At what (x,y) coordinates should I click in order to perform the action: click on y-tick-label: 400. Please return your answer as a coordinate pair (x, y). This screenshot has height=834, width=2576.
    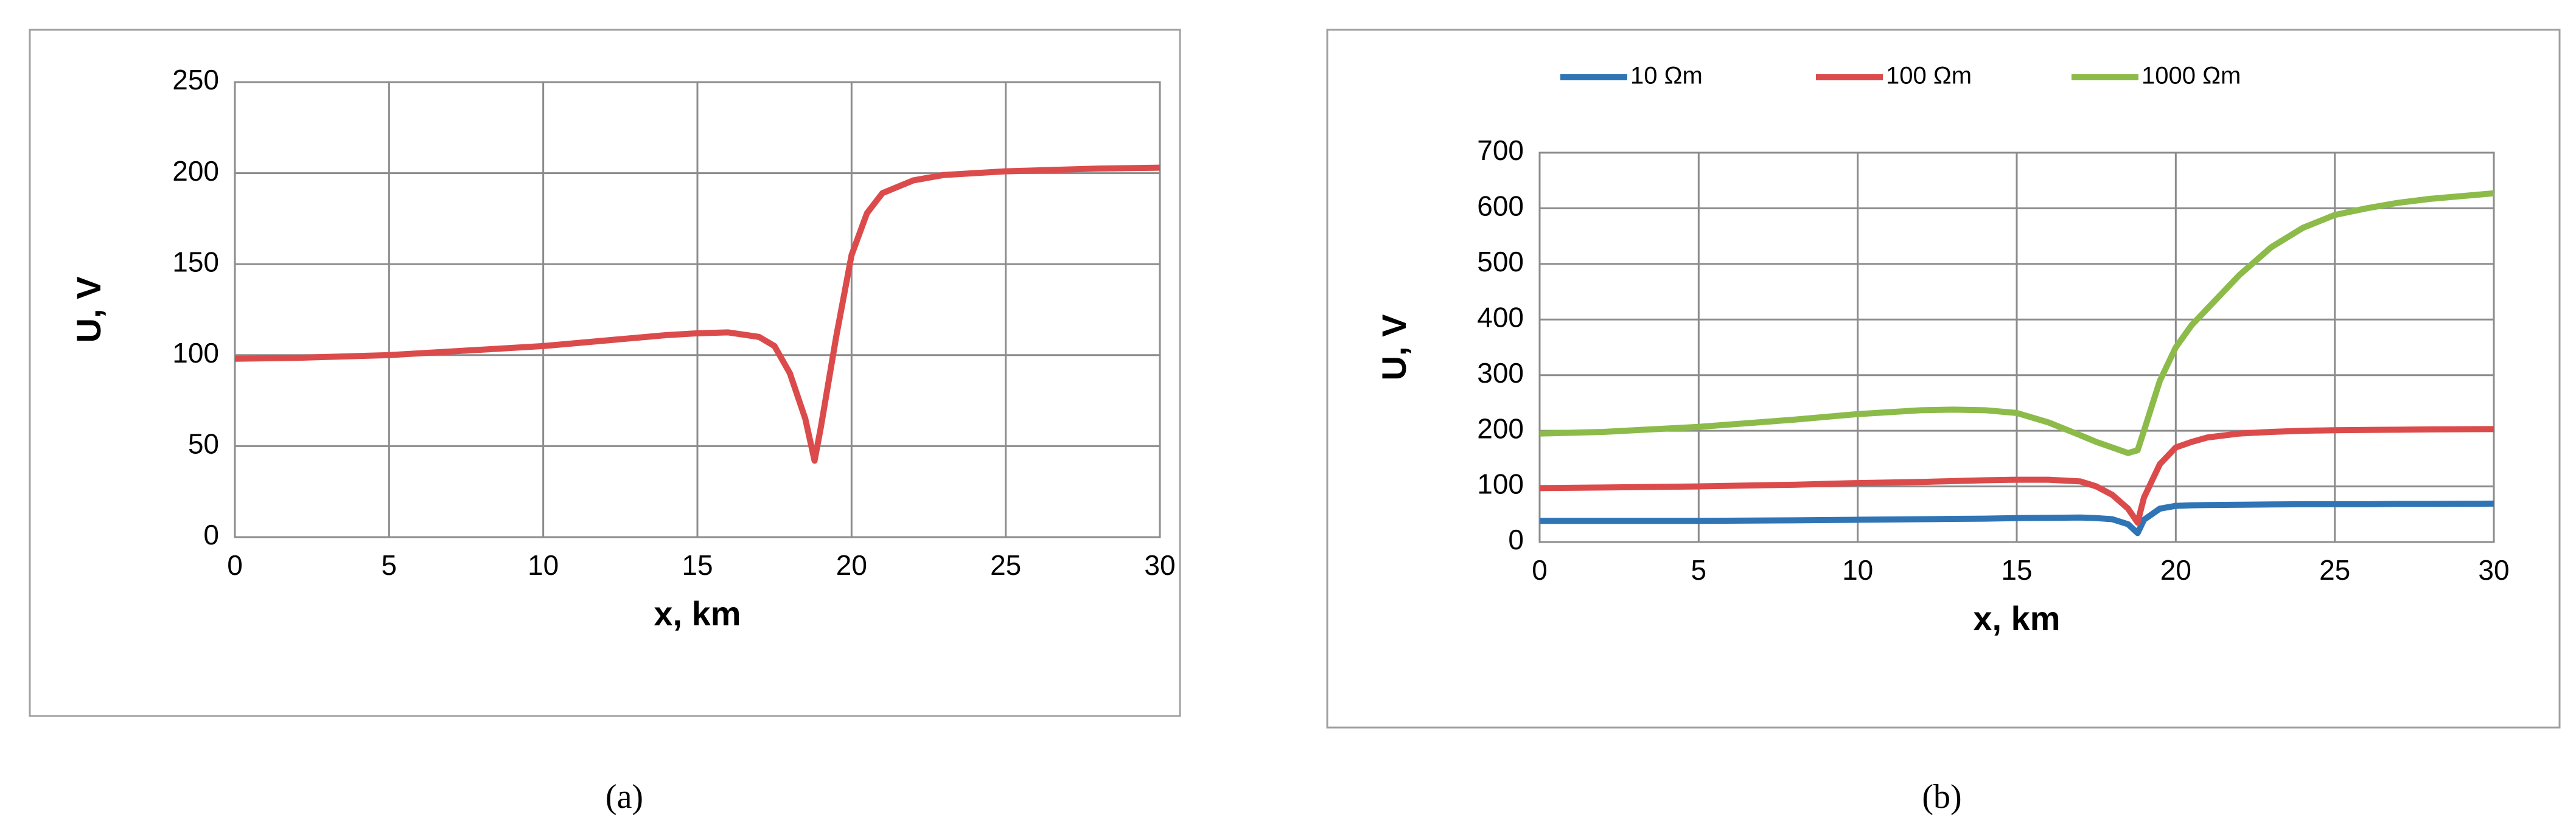
    Looking at the image, I should click on (1500, 317).